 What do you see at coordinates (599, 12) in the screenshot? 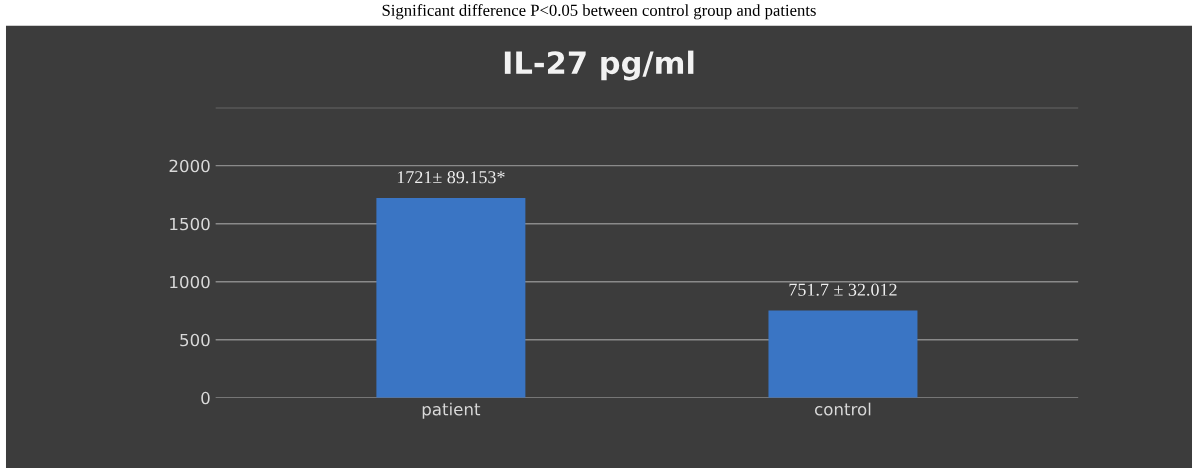
I see `text: Significant difference P<0.05 between control group and patients` at bounding box center [599, 12].